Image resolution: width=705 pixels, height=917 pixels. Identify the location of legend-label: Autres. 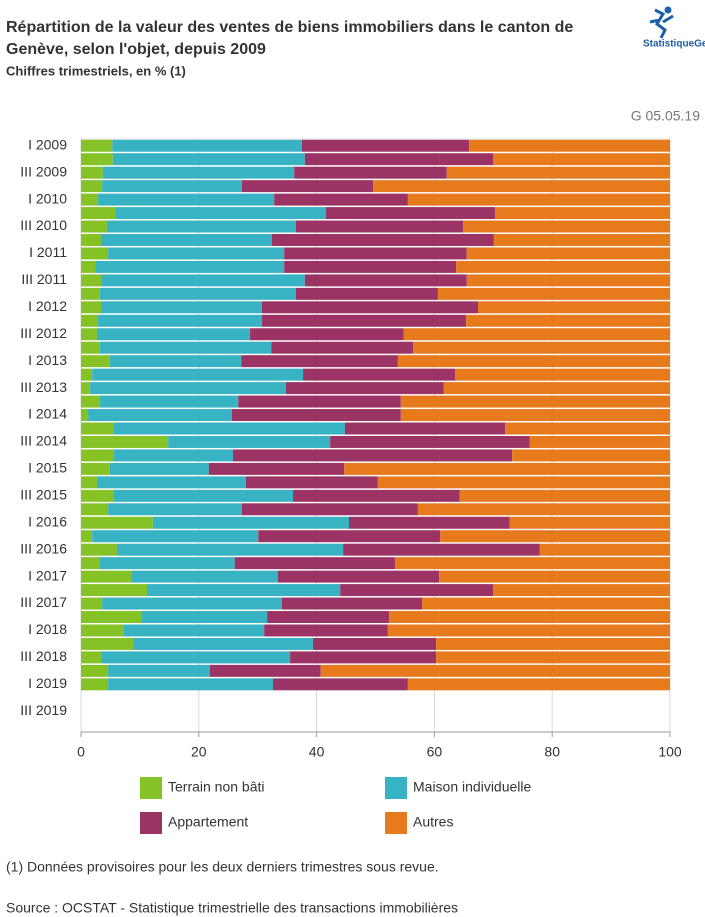
(433, 822).